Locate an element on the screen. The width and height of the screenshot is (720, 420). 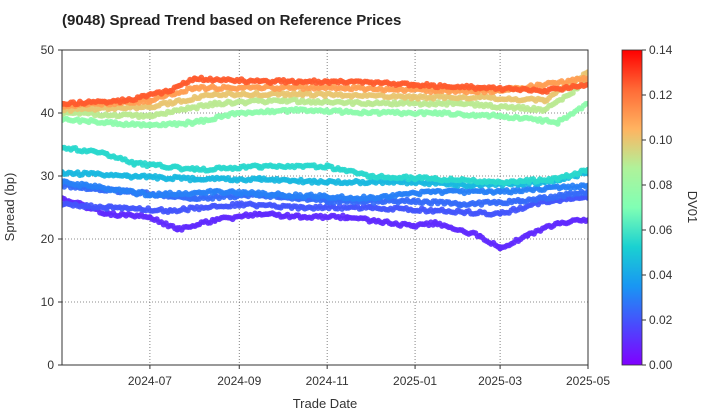
colorbar-tick-label: 0.08 is located at coordinates (661, 185).